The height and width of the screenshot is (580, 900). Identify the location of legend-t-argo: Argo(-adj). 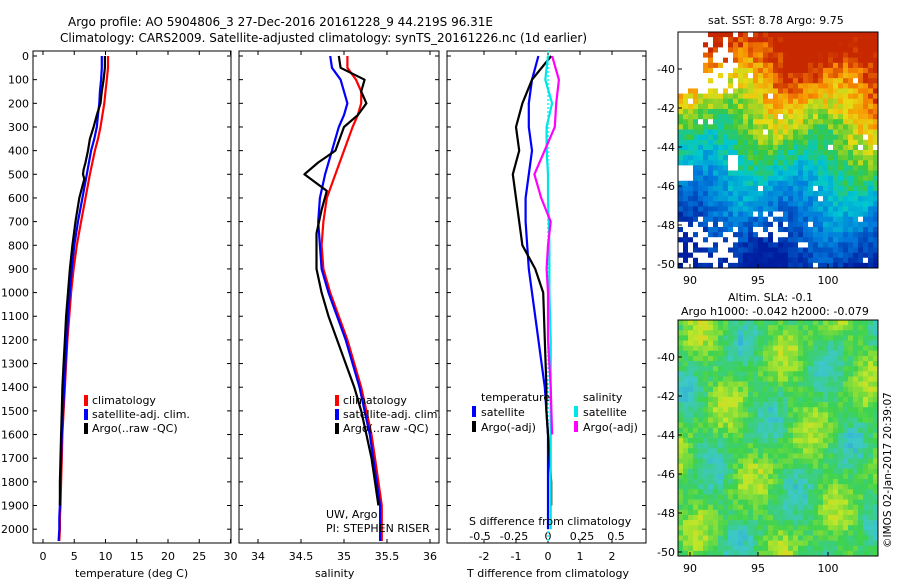
(508, 427).